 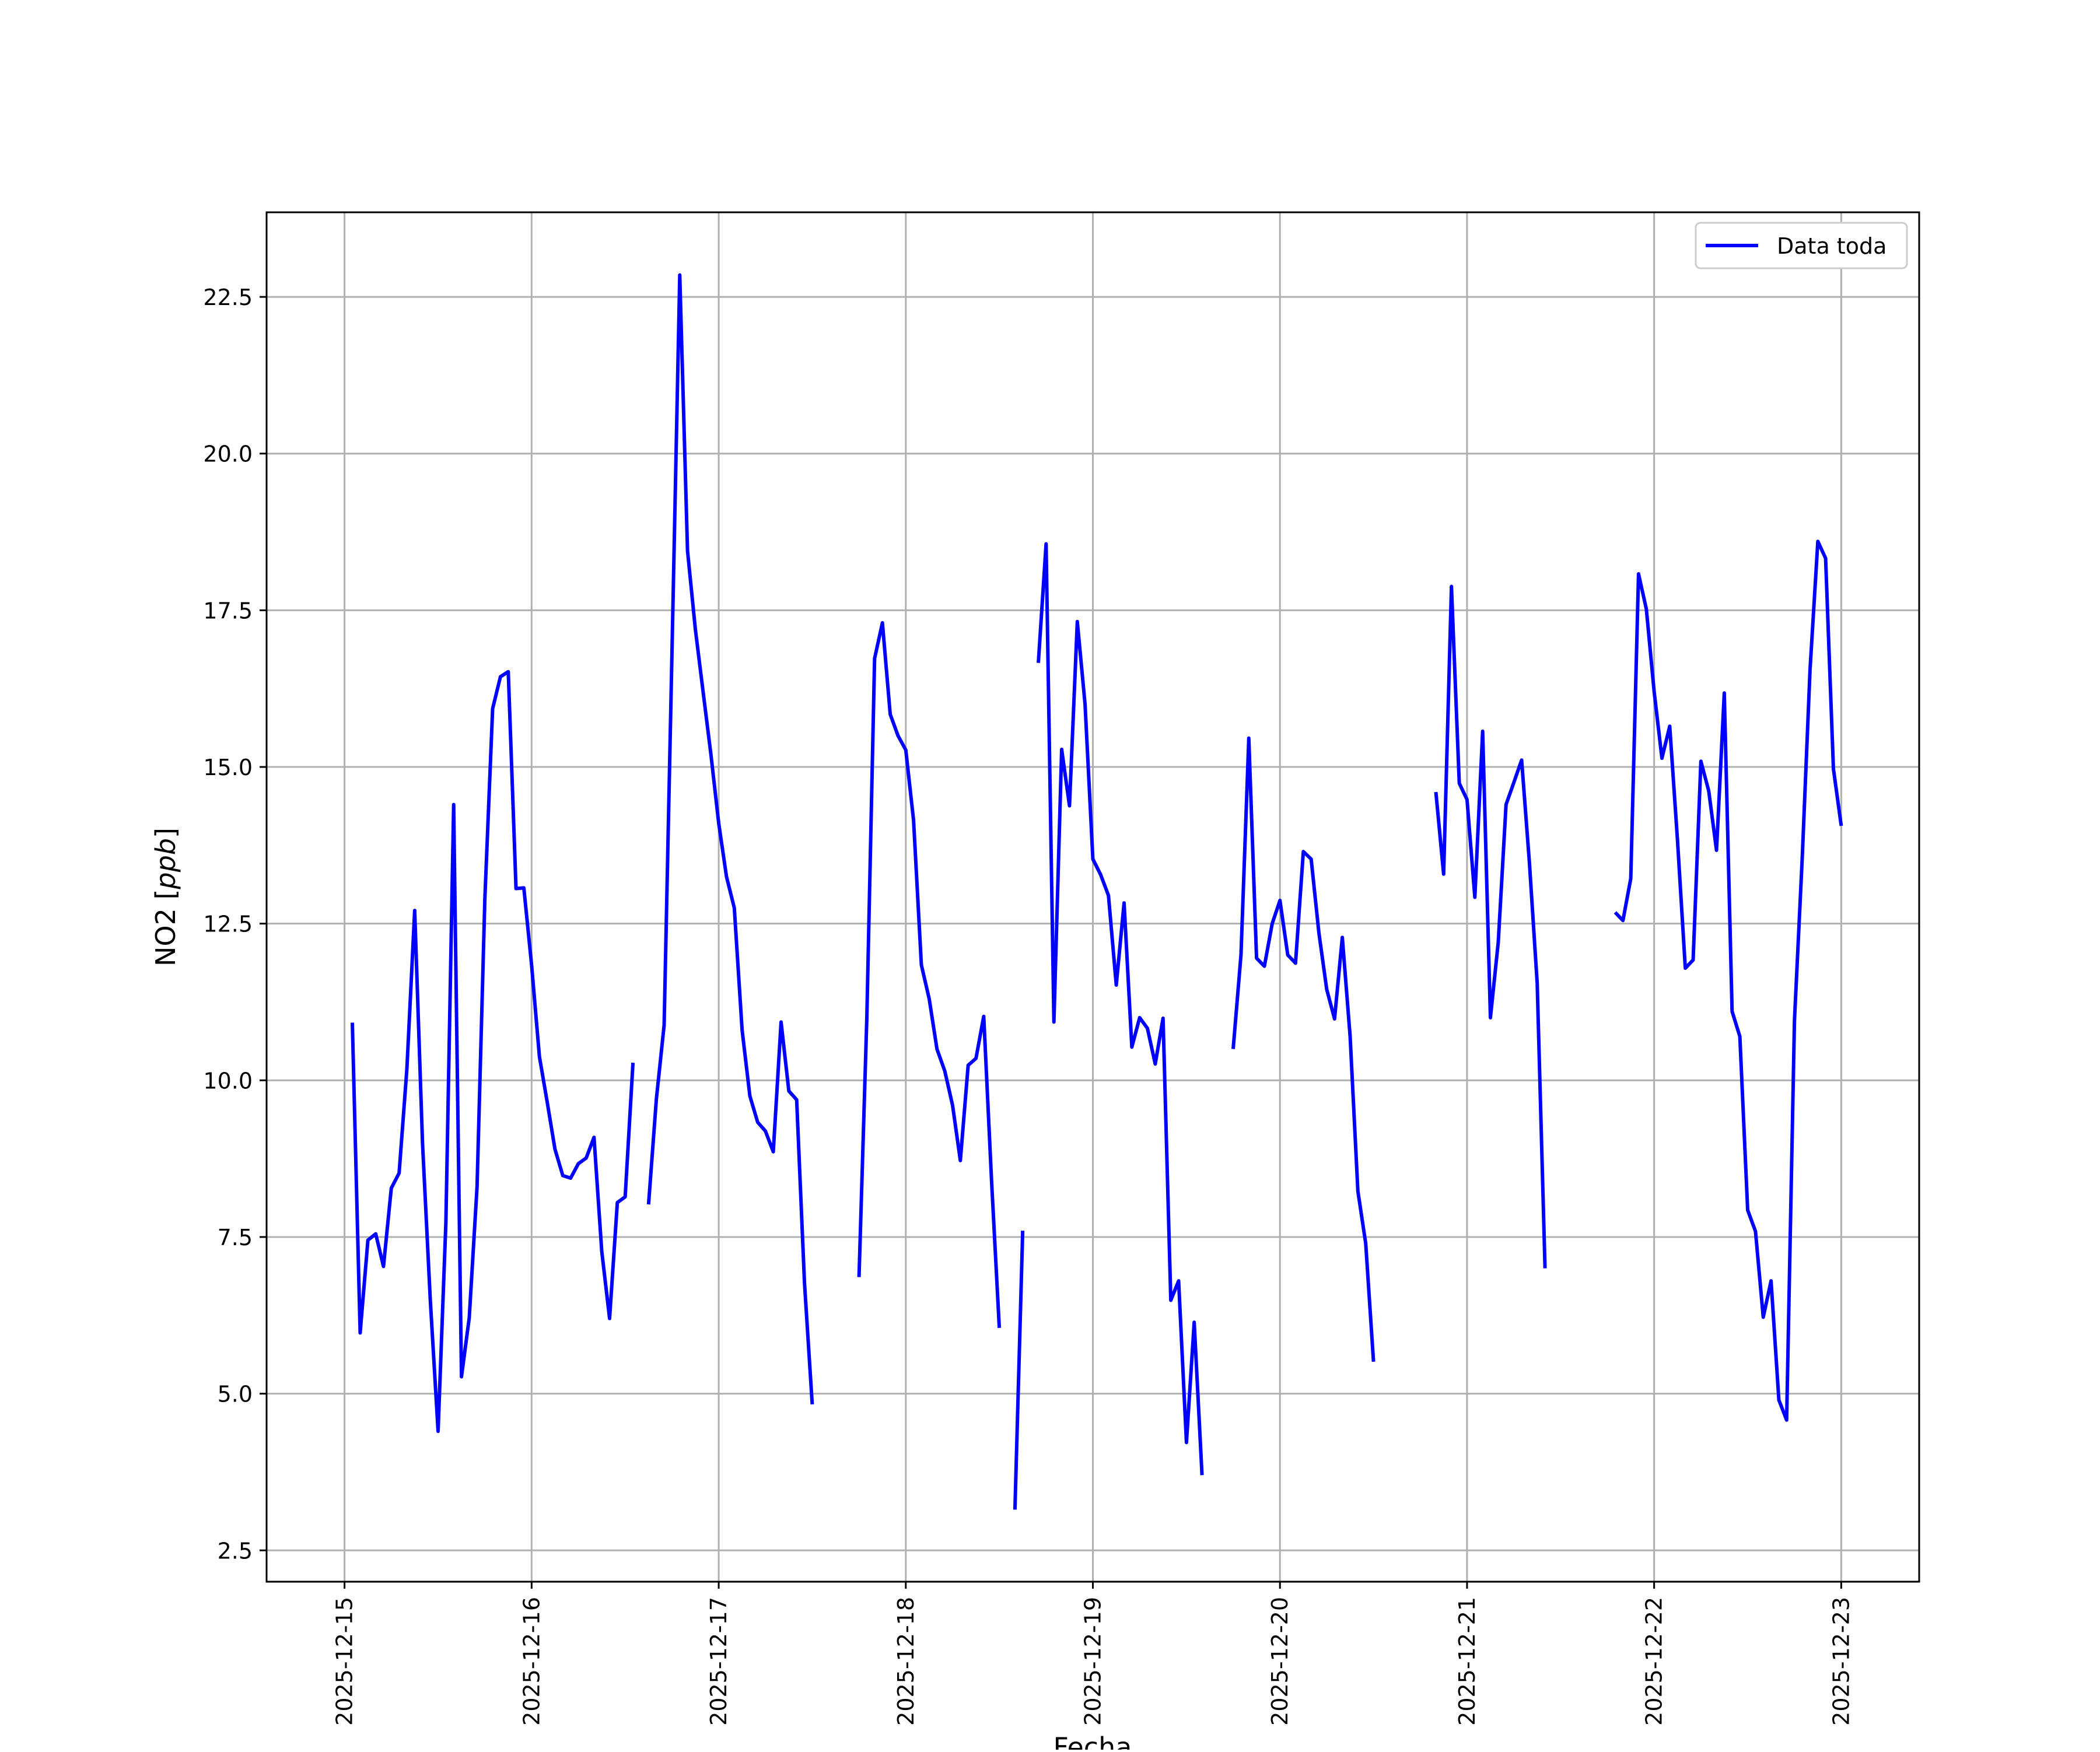 I want to click on y-tick-label: 17.5, so click(x=228, y=610).